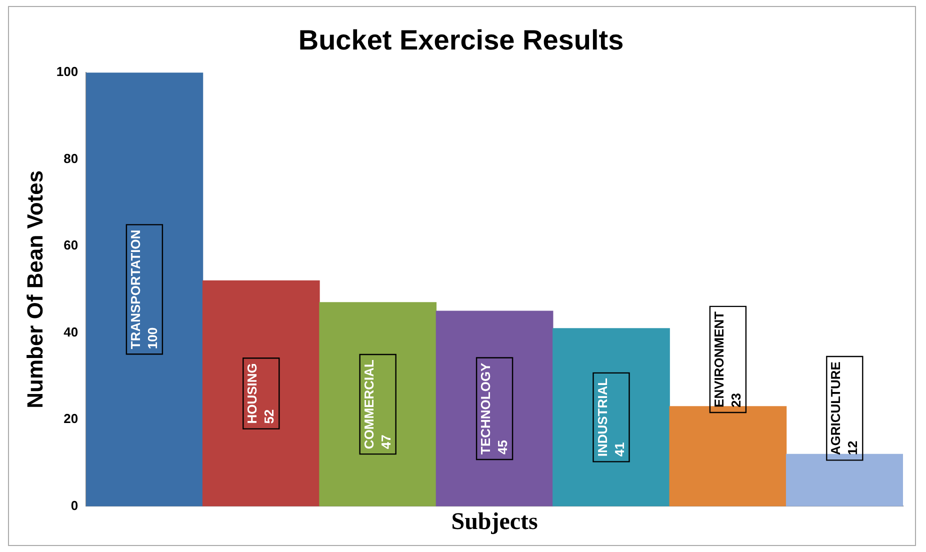  I want to click on x-tick-label: TECHNOLOGY, so click(486, 408).